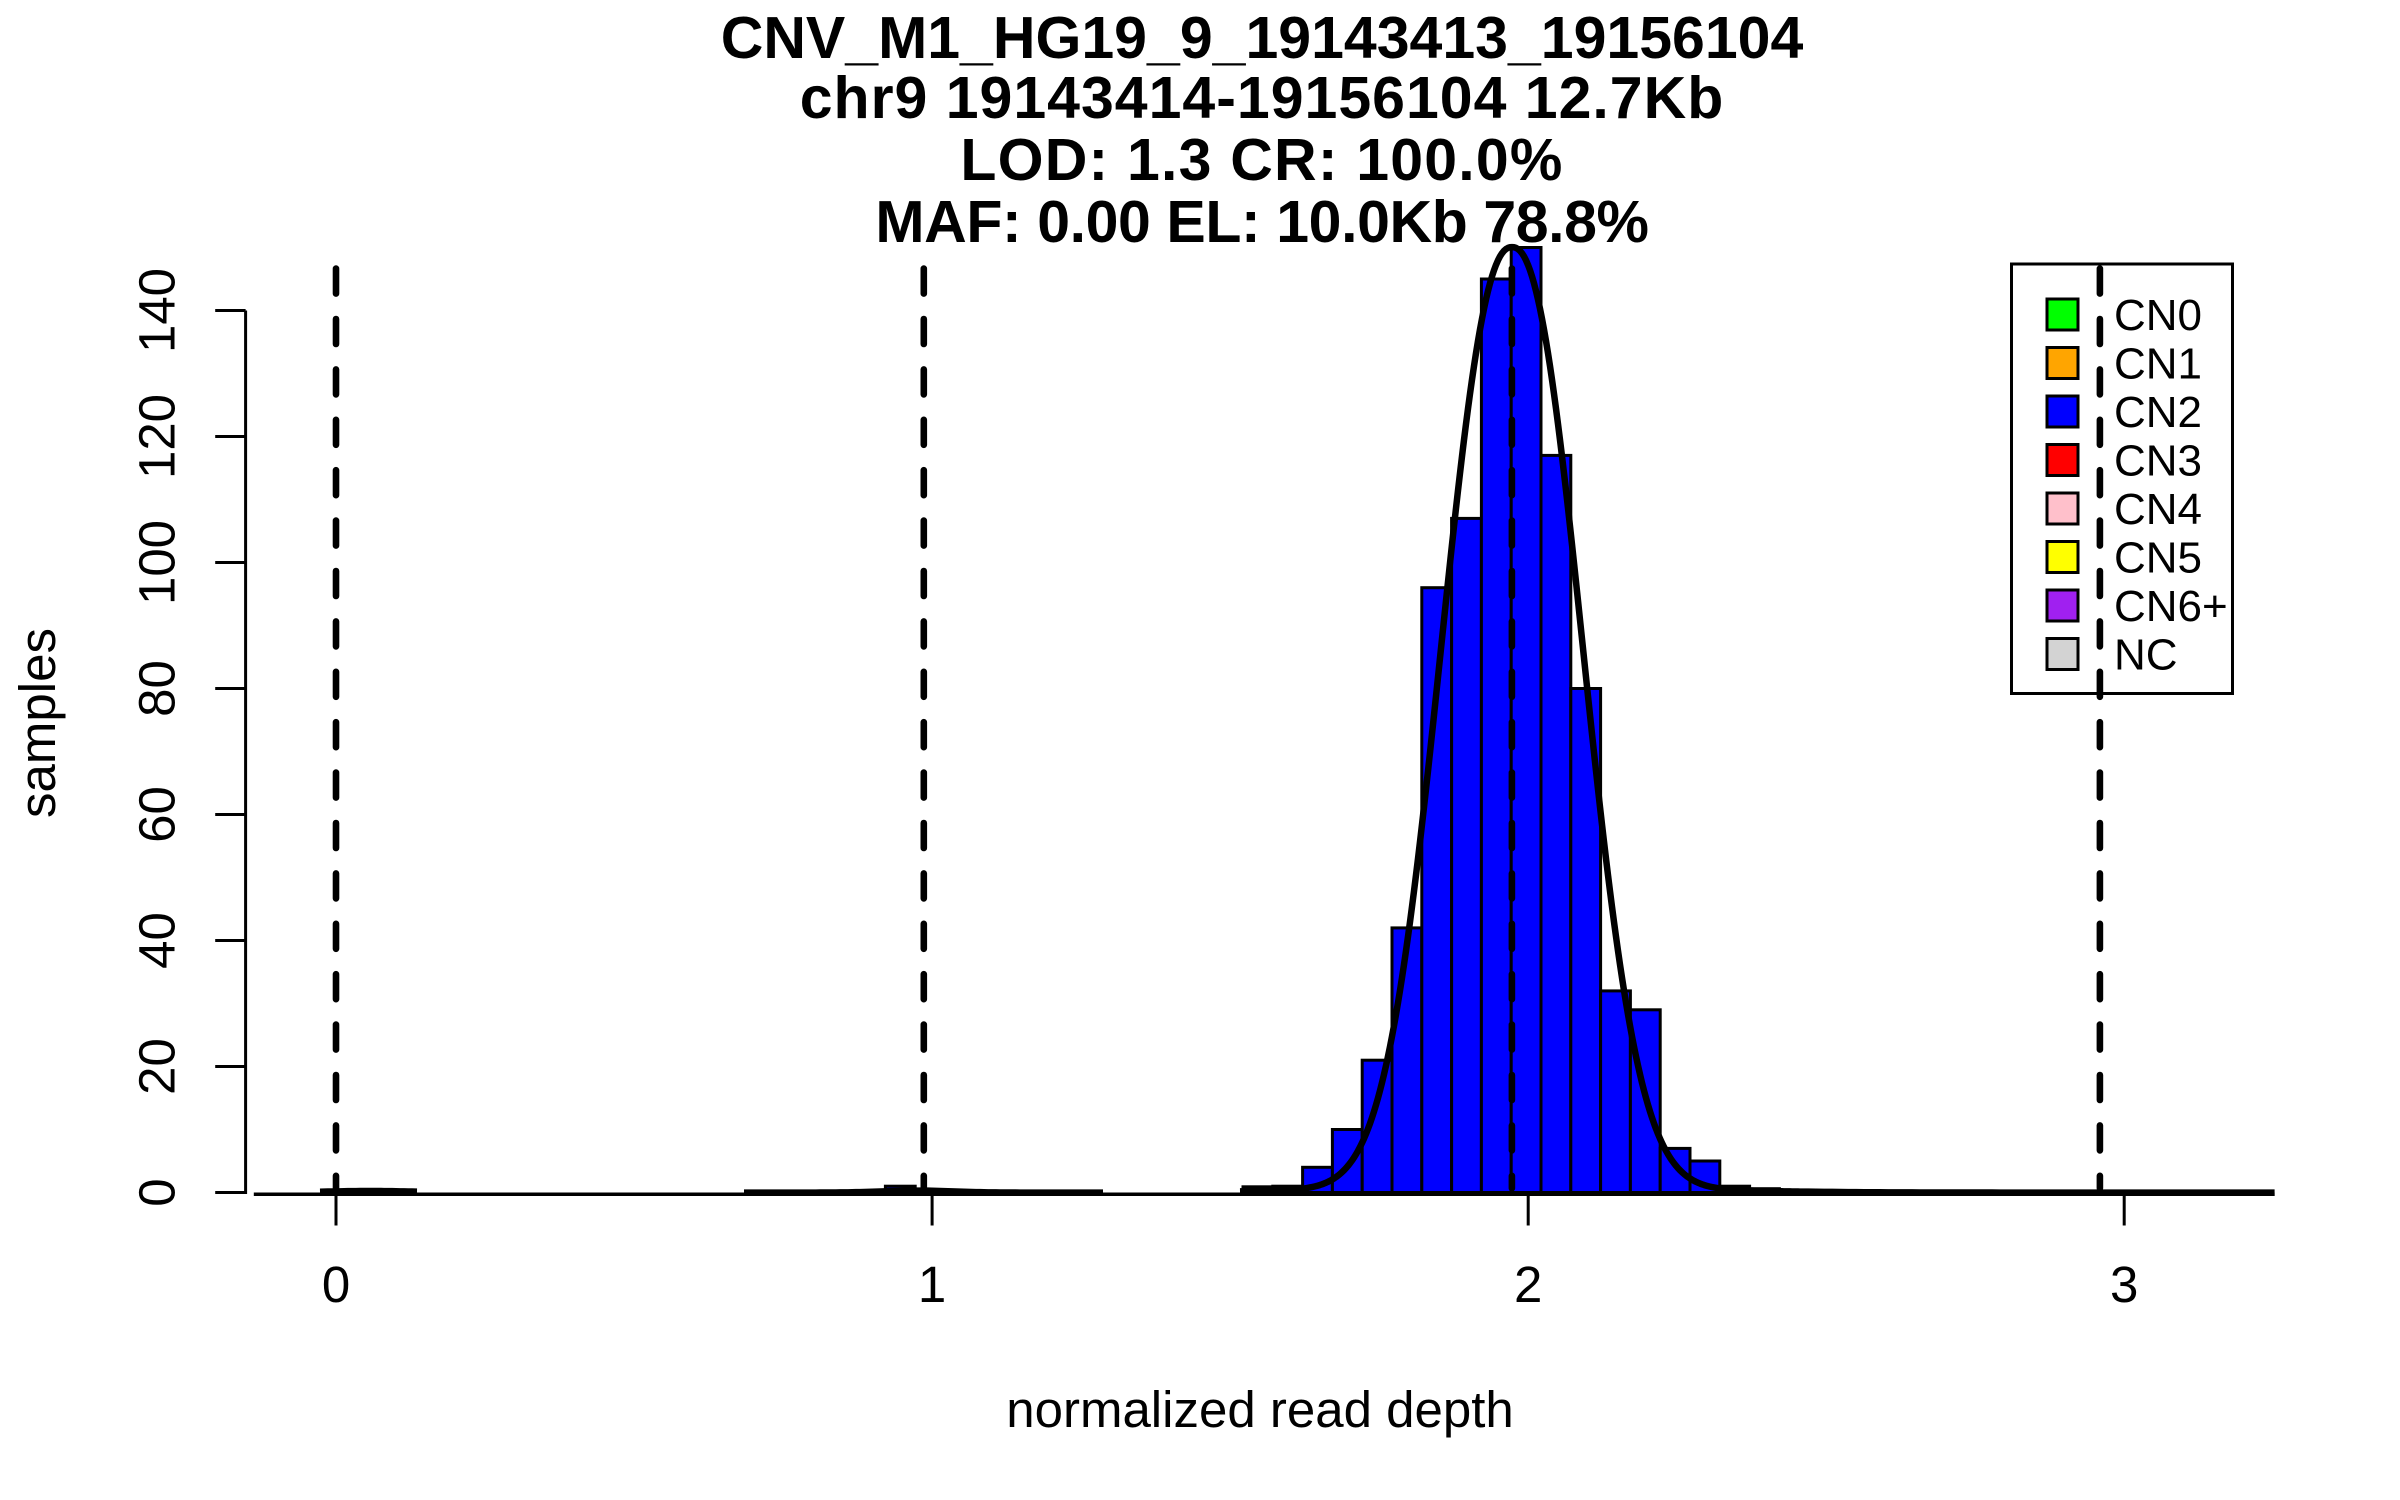 This screenshot has width=2400, height=1500. I want to click on svg-text: CN0, so click(2158, 315).